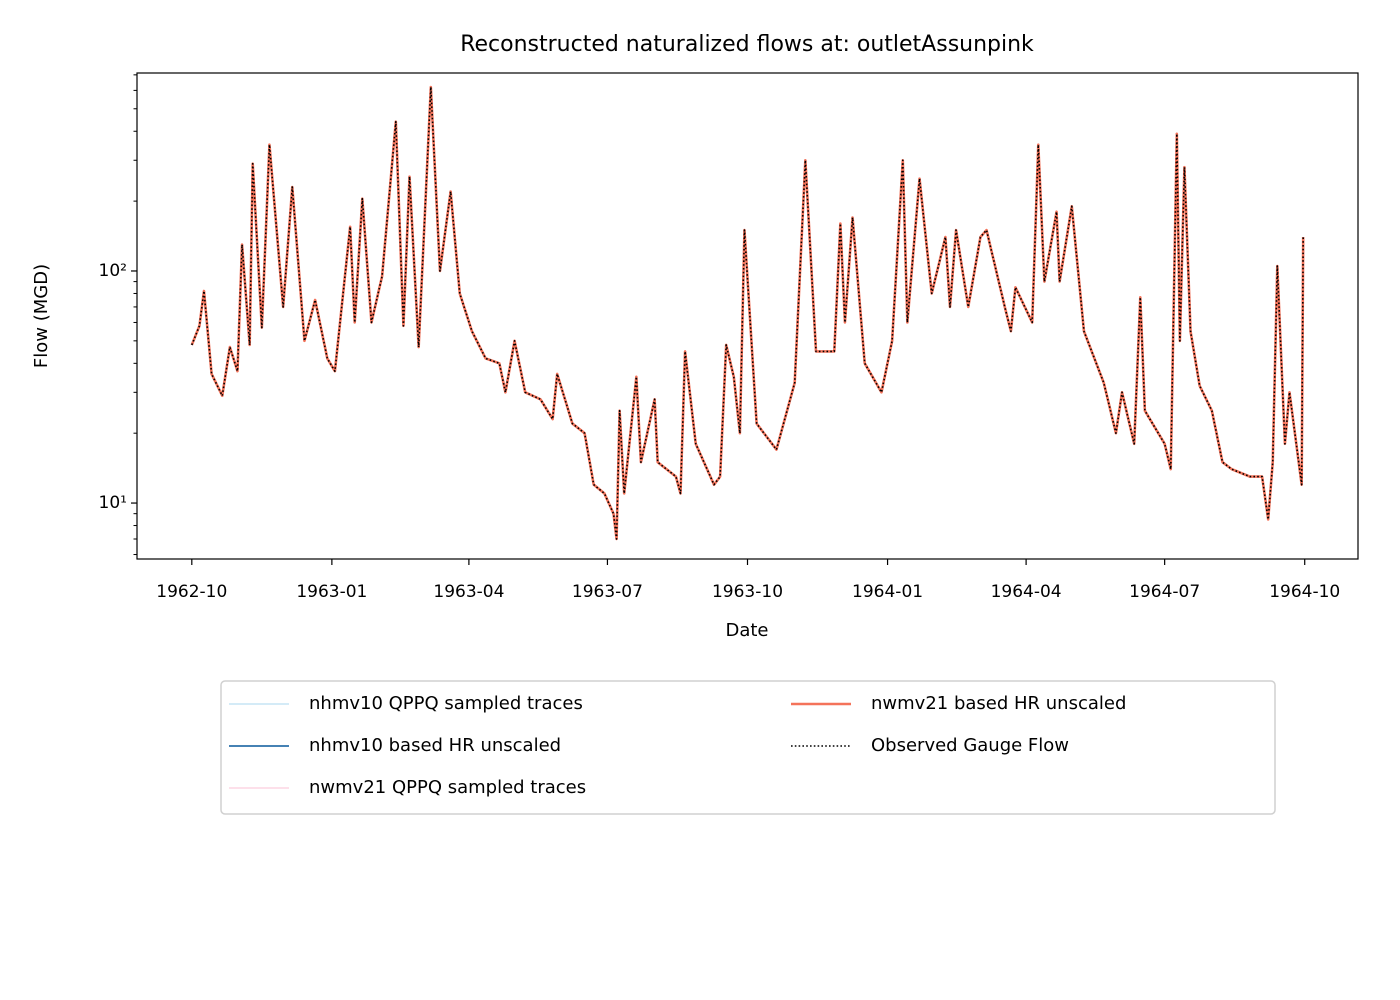  Describe the element at coordinates (1304, 592) in the screenshot. I see `x-tick-label: 1964-10` at that location.